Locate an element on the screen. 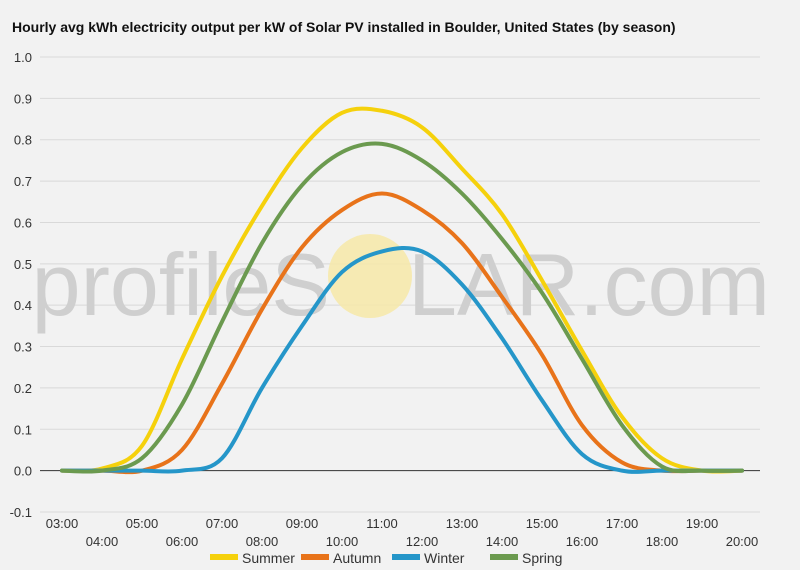  legend-label-winter: Winter is located at coordinates (444, 558).